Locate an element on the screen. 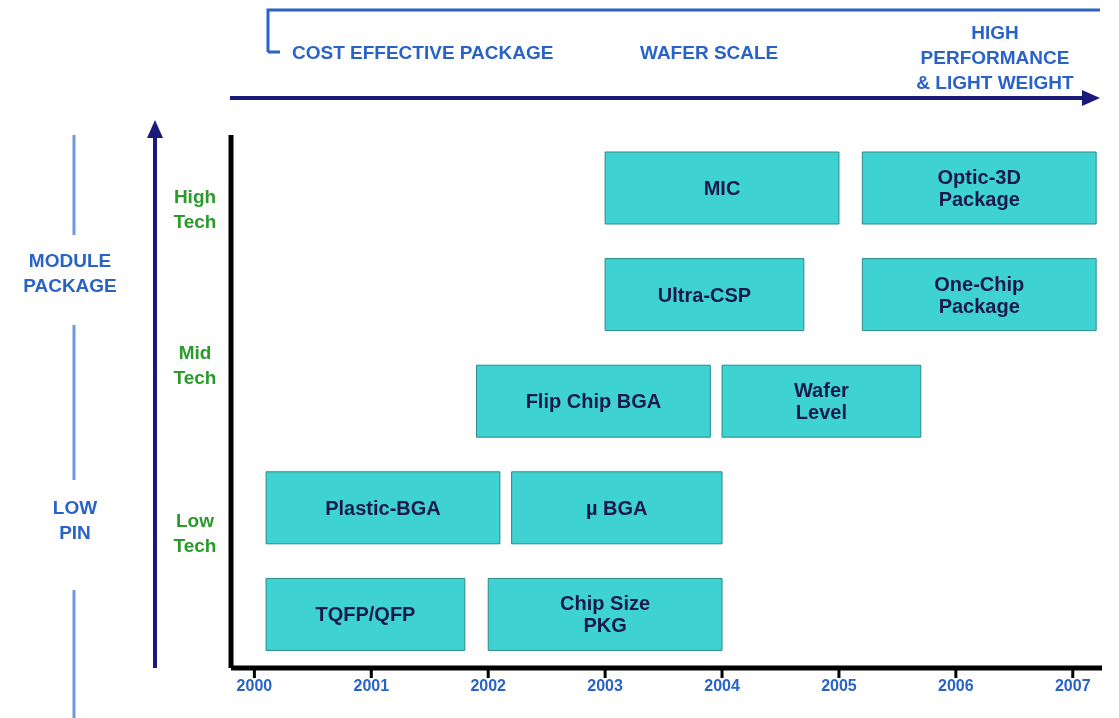 The height and width of the screenshot is (718, 1119). x-tick-label: 2005 is located at coordinates (839, 686).